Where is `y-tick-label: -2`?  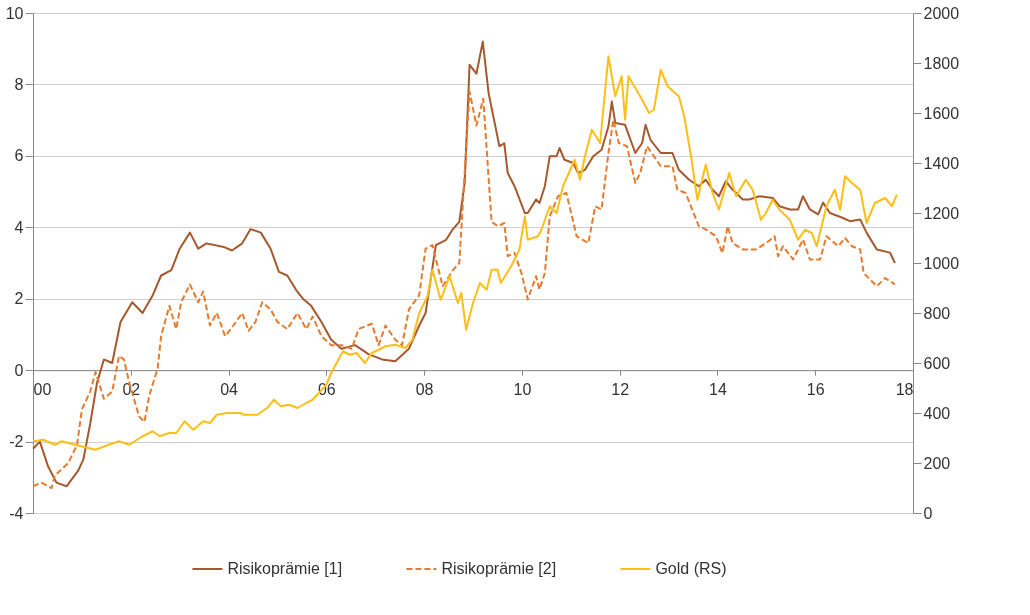
y-tick-label: -2 is located at coordinates (16, 442).